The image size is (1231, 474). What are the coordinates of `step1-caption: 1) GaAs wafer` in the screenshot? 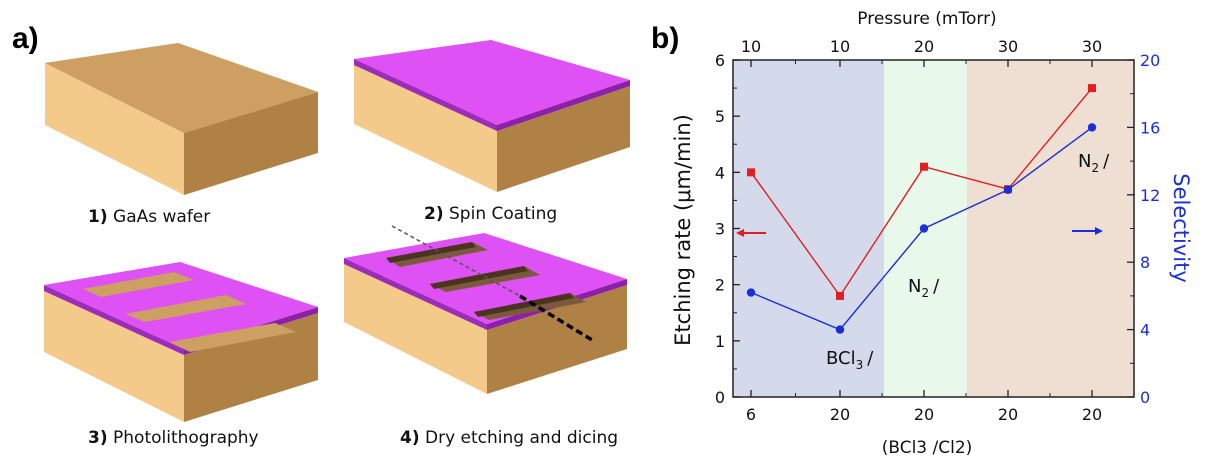 It's located at (149, 217).